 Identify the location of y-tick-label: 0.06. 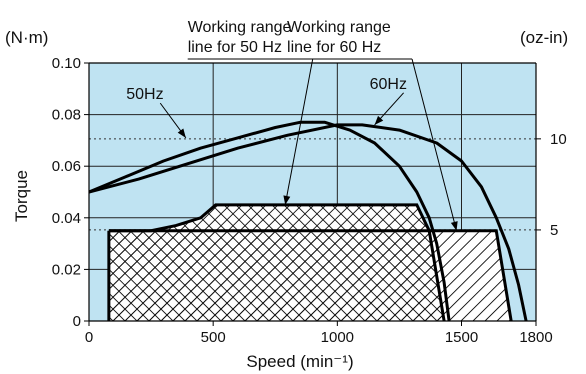
(66, 166).